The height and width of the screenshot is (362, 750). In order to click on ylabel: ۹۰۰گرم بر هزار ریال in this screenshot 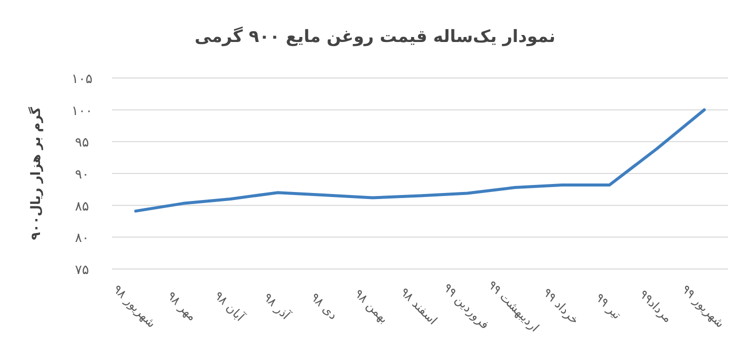, I will do `click(36, 173)`.